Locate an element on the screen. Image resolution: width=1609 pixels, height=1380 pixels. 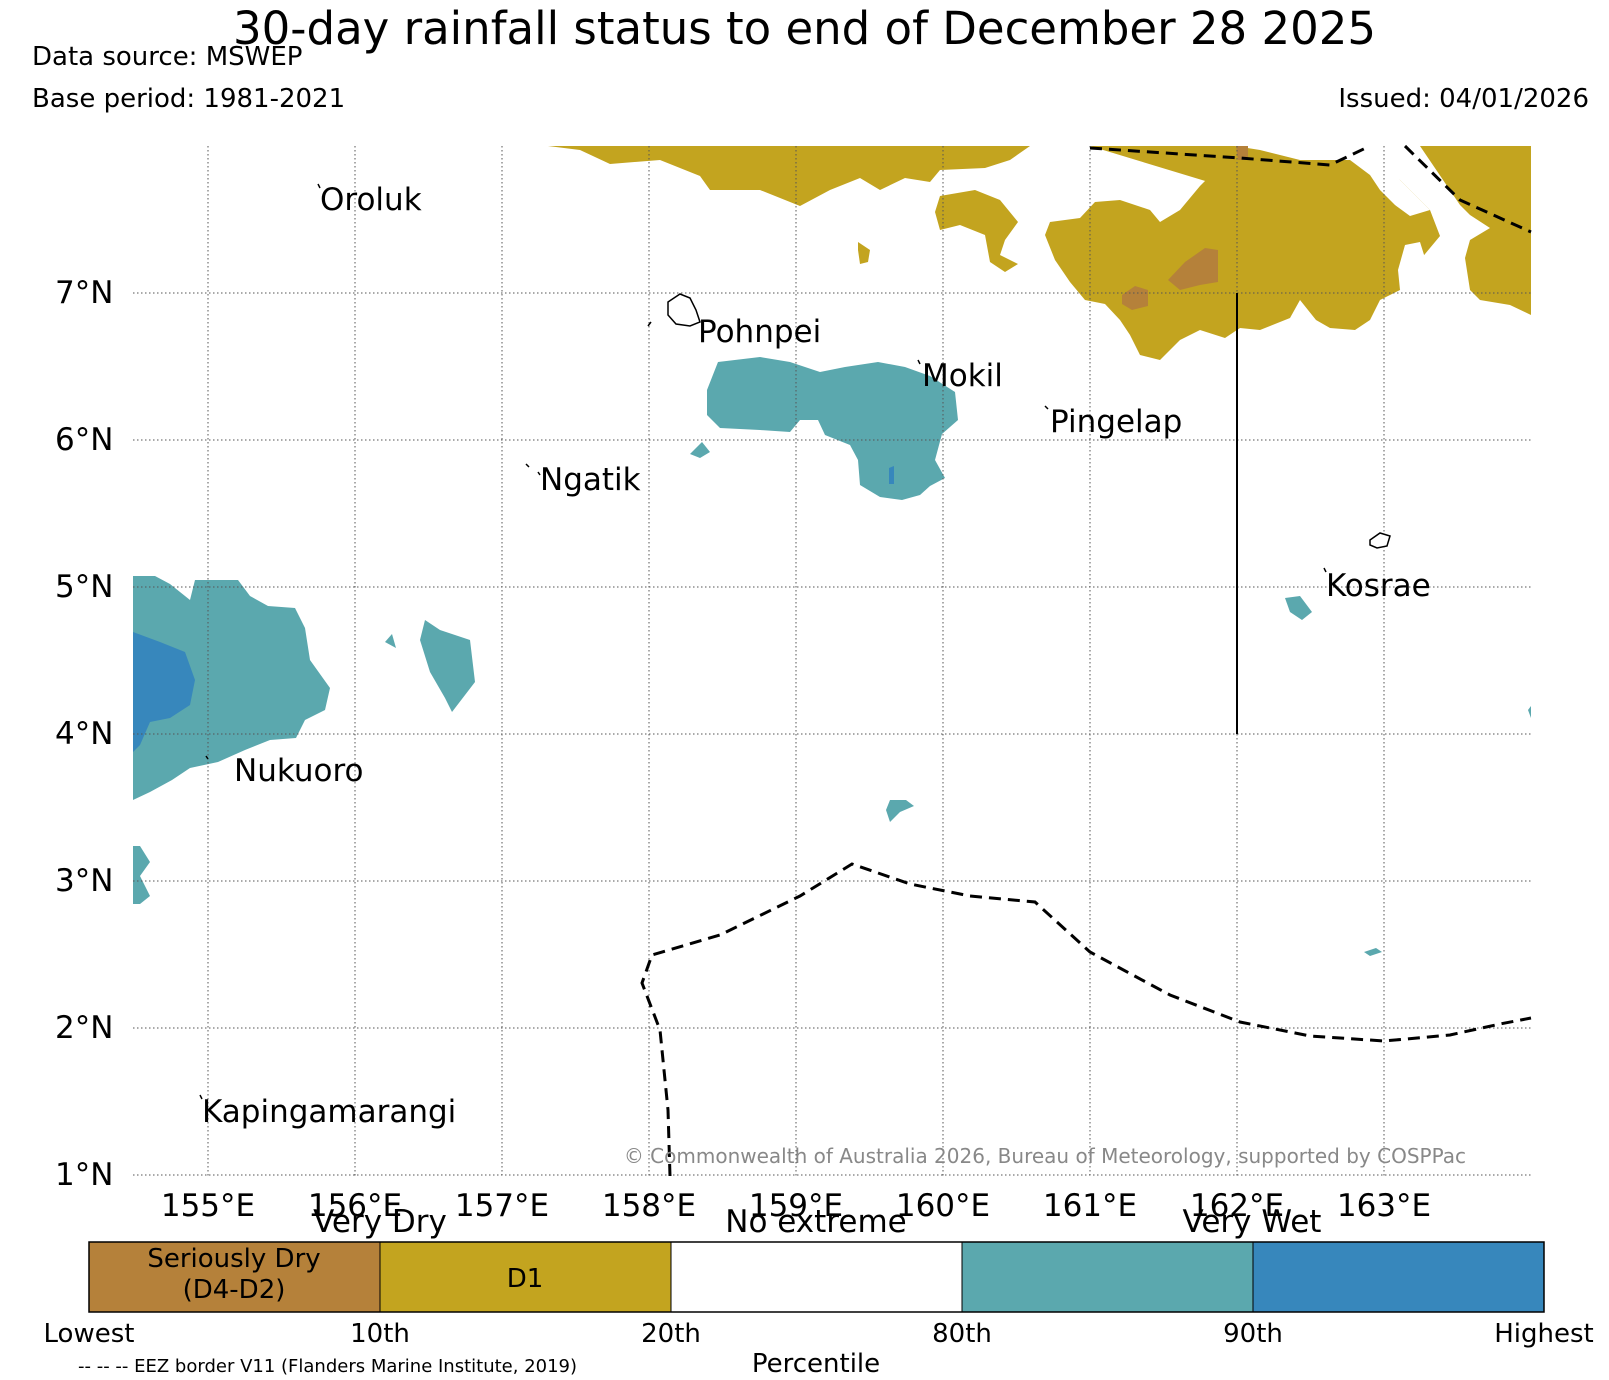
lat-label-5n: 5°N is located at coordinates (84, 587).